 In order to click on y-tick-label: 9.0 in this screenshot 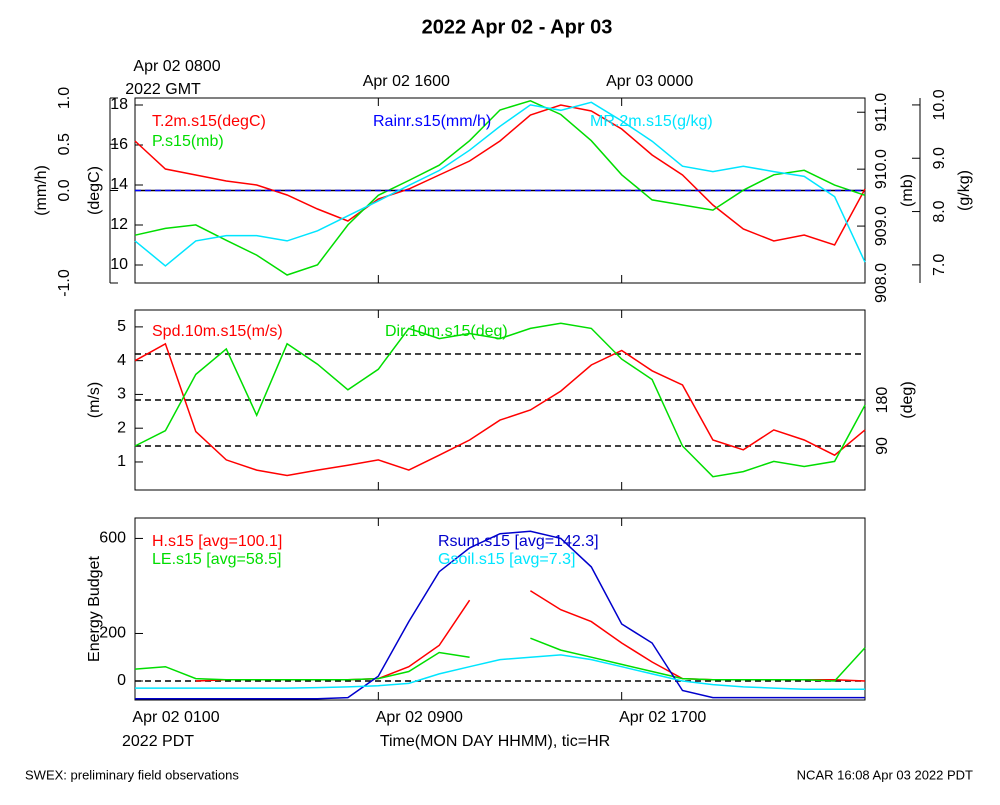, I will do `click(939, 158)`.